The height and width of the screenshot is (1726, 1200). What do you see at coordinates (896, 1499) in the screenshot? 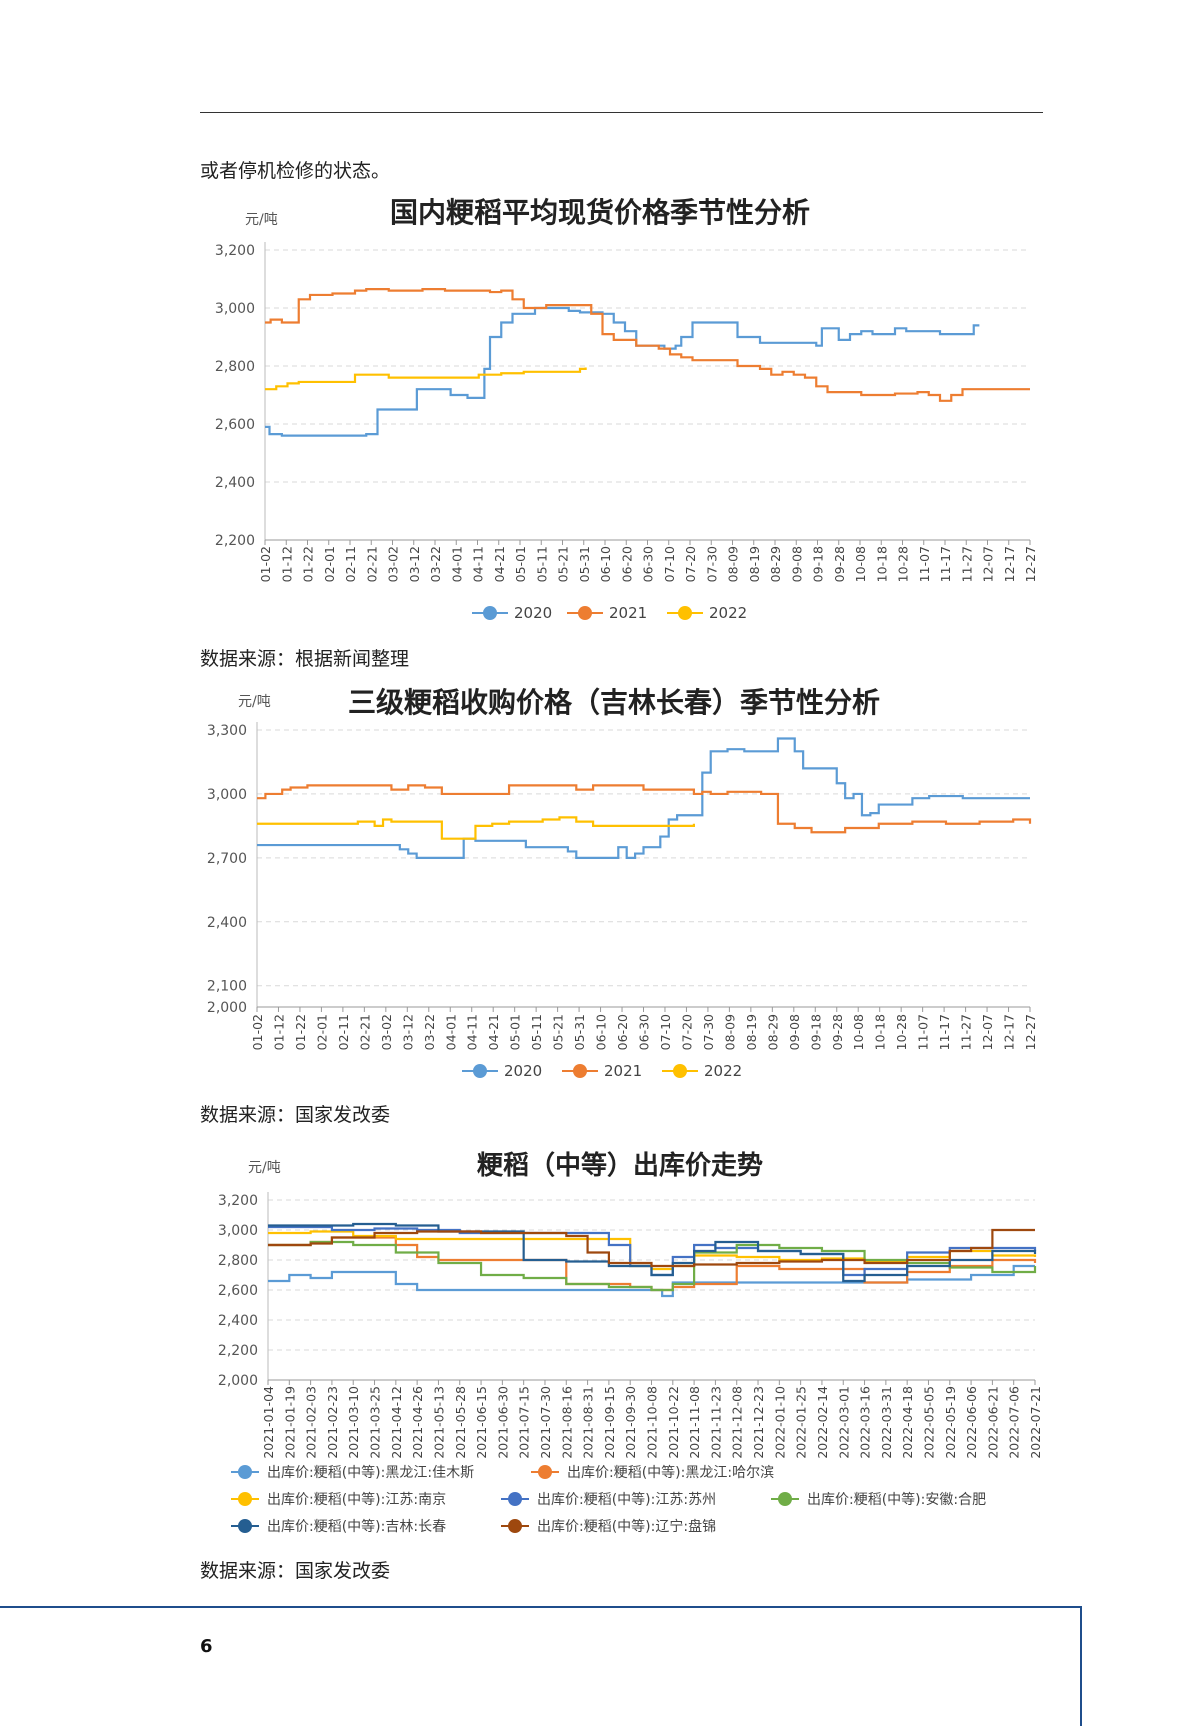
I see `legend-label: 出库价:粳稻(中等):安徽:合肥` at bounding box center [896, 1499].